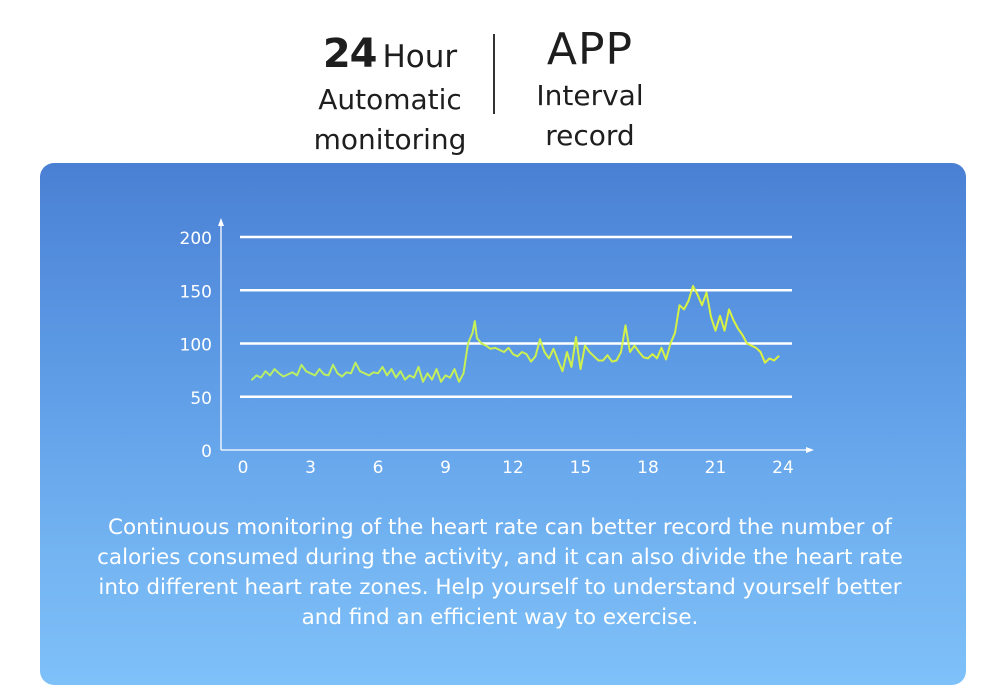 The height and width of the screenshot is (700, 1000). I want to click on auto-monitoring-block: 24 Hour Automatic monitoring, so click(390, 94).